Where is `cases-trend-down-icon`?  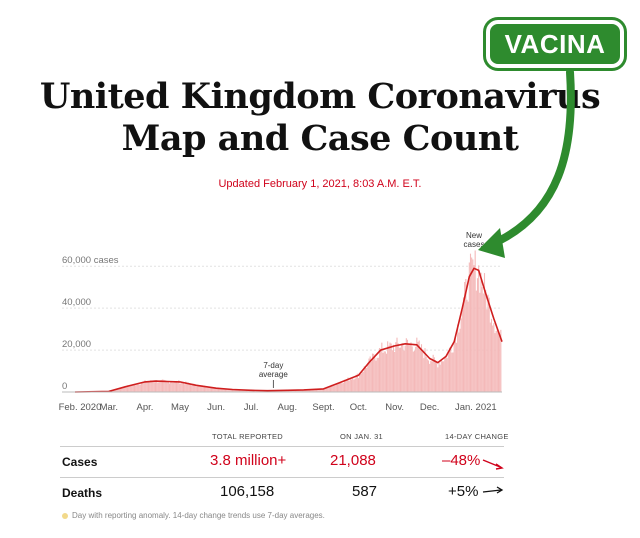
cases-trend-down-icon is located at coordinates (493, 464).